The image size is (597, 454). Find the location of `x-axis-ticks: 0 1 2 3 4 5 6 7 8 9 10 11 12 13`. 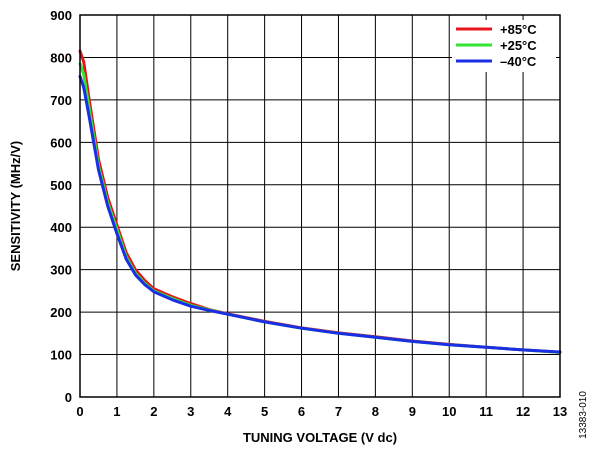

x-axis-ticks: 0 1 2 3 4 5 6 7 8 9 10 11 12 13 is located at coordinates (321, 411).